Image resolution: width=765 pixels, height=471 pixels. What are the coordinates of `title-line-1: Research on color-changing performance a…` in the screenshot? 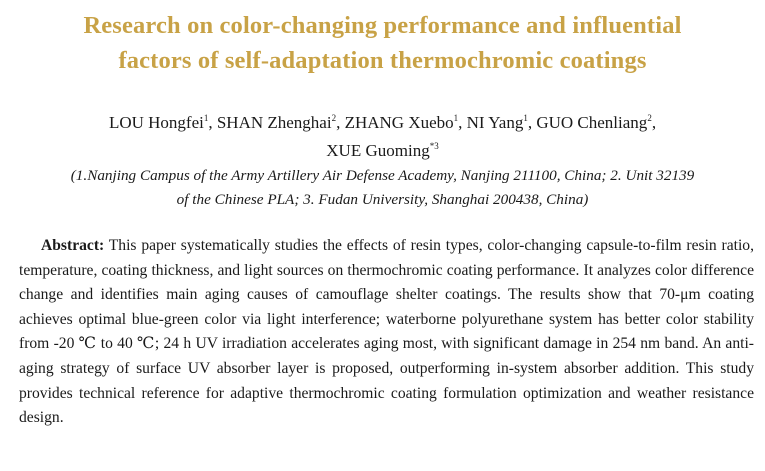 It's located at (382, 25).